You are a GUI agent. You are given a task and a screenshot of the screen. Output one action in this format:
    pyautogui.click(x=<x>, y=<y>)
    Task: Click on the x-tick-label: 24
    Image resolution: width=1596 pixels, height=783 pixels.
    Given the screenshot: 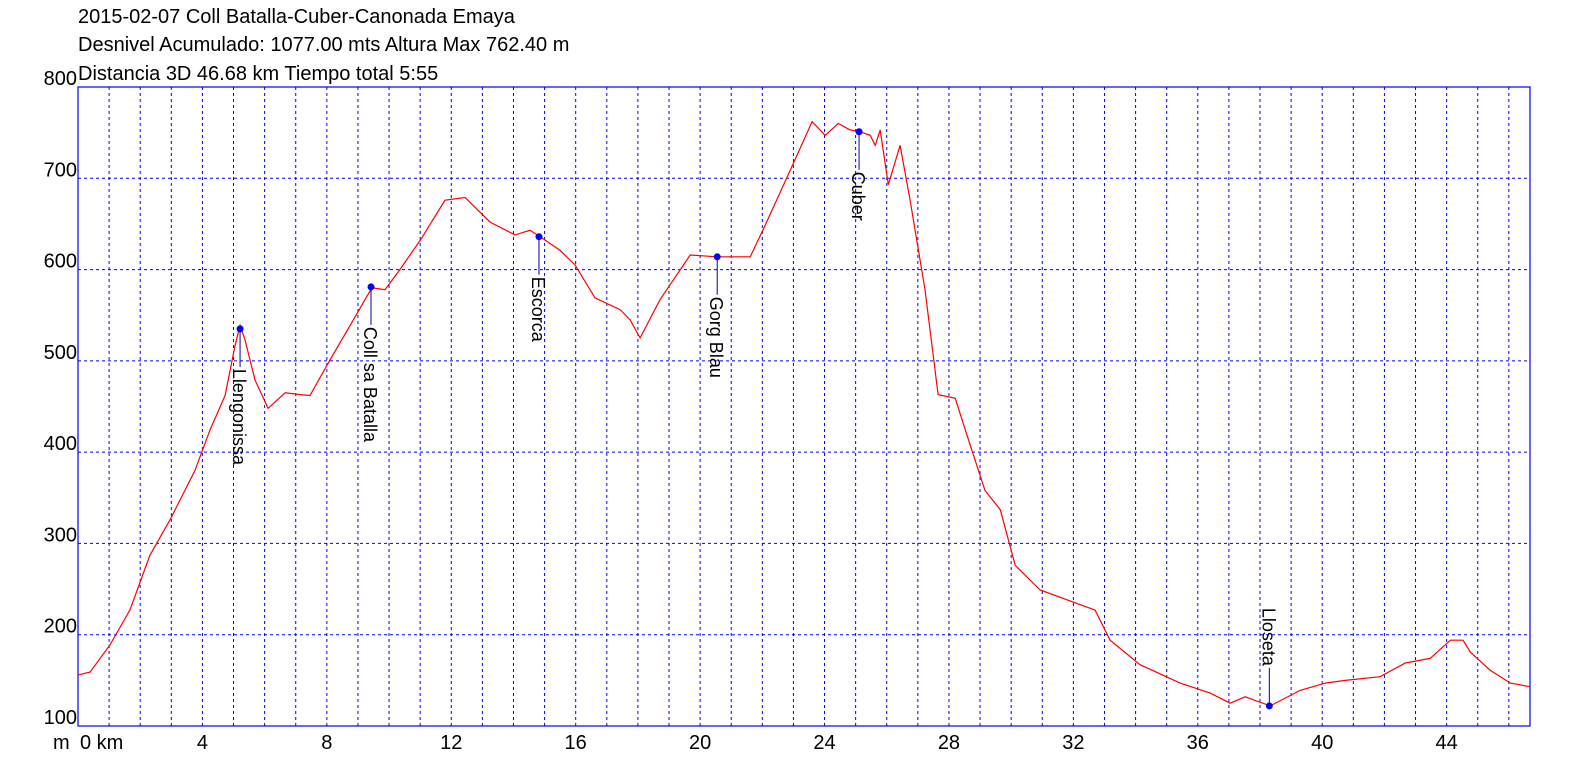 What is the action you would take?
    pyautogui.click(x=824, y=743)
    